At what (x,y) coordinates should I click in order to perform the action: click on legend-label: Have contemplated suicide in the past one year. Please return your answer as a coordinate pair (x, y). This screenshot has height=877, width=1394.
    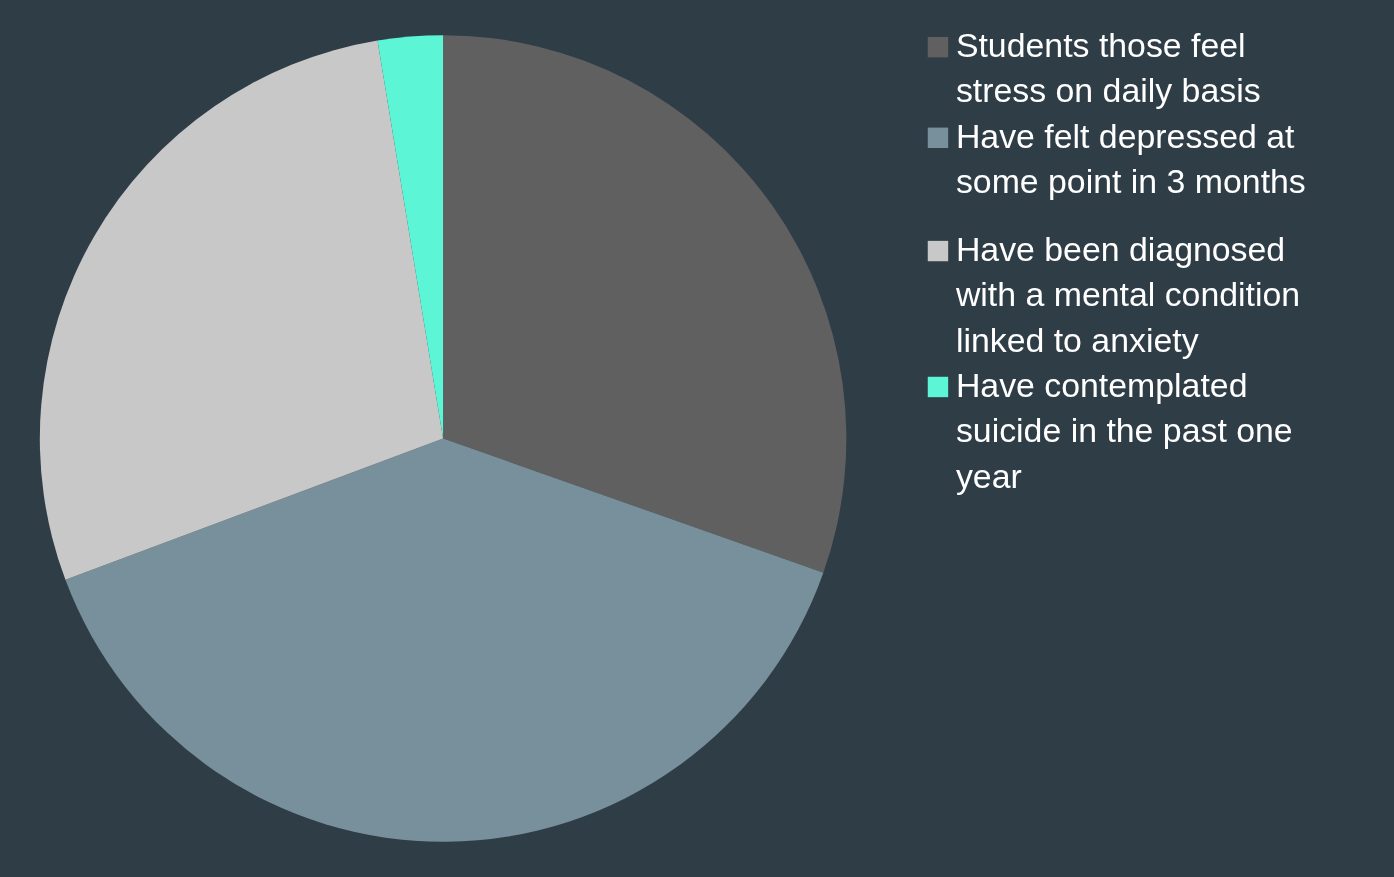
    Looking at the image, I should click on (1124, 430).